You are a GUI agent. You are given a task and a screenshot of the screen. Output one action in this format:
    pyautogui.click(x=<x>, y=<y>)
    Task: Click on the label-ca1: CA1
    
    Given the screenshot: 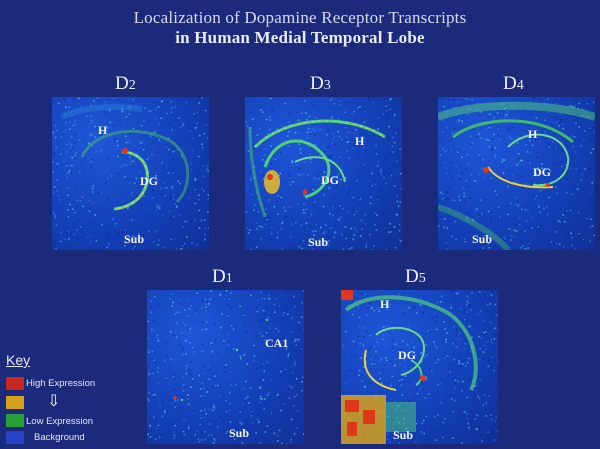 What is the action you would take?
    pyautogui.click(x=277, y=343)
    